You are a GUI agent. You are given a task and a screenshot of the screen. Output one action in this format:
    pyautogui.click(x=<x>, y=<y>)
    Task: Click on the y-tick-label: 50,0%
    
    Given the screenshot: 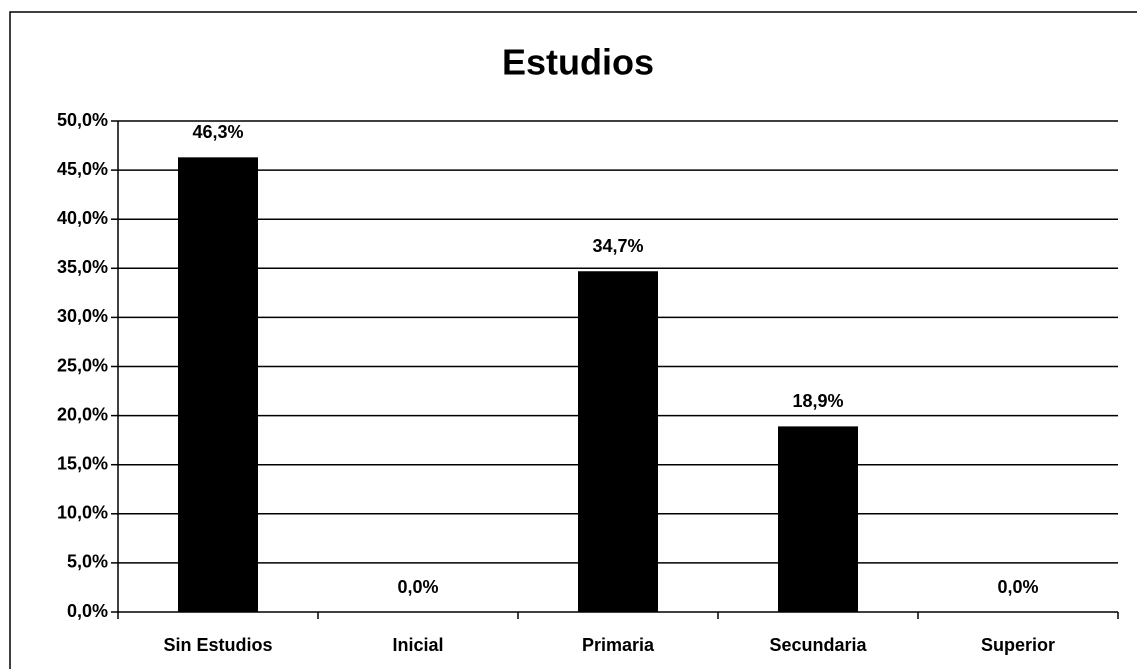 What is the action you would take?
    pyautogui.click(x=82, y=120)
    